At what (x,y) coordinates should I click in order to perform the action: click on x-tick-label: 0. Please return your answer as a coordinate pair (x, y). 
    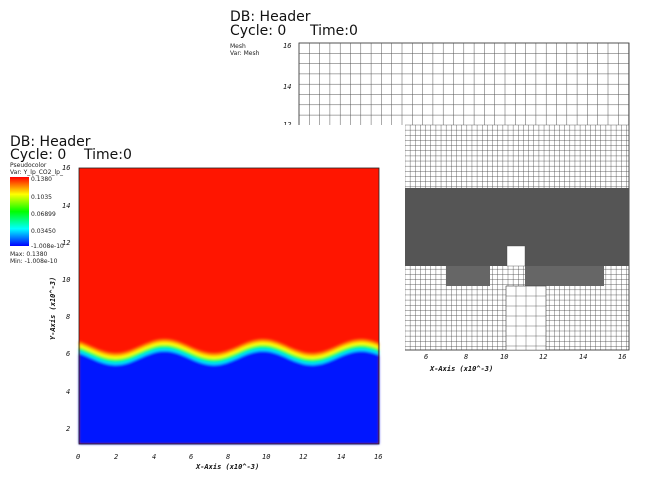
    Looking at the image, I should click on (78, 457).